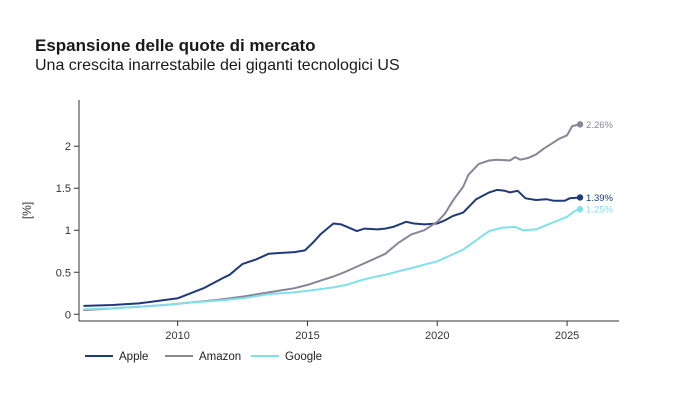  Describe the element at coordinates (567, 336) in the screenshot. I see `x-tick-label: 2025` at that location.